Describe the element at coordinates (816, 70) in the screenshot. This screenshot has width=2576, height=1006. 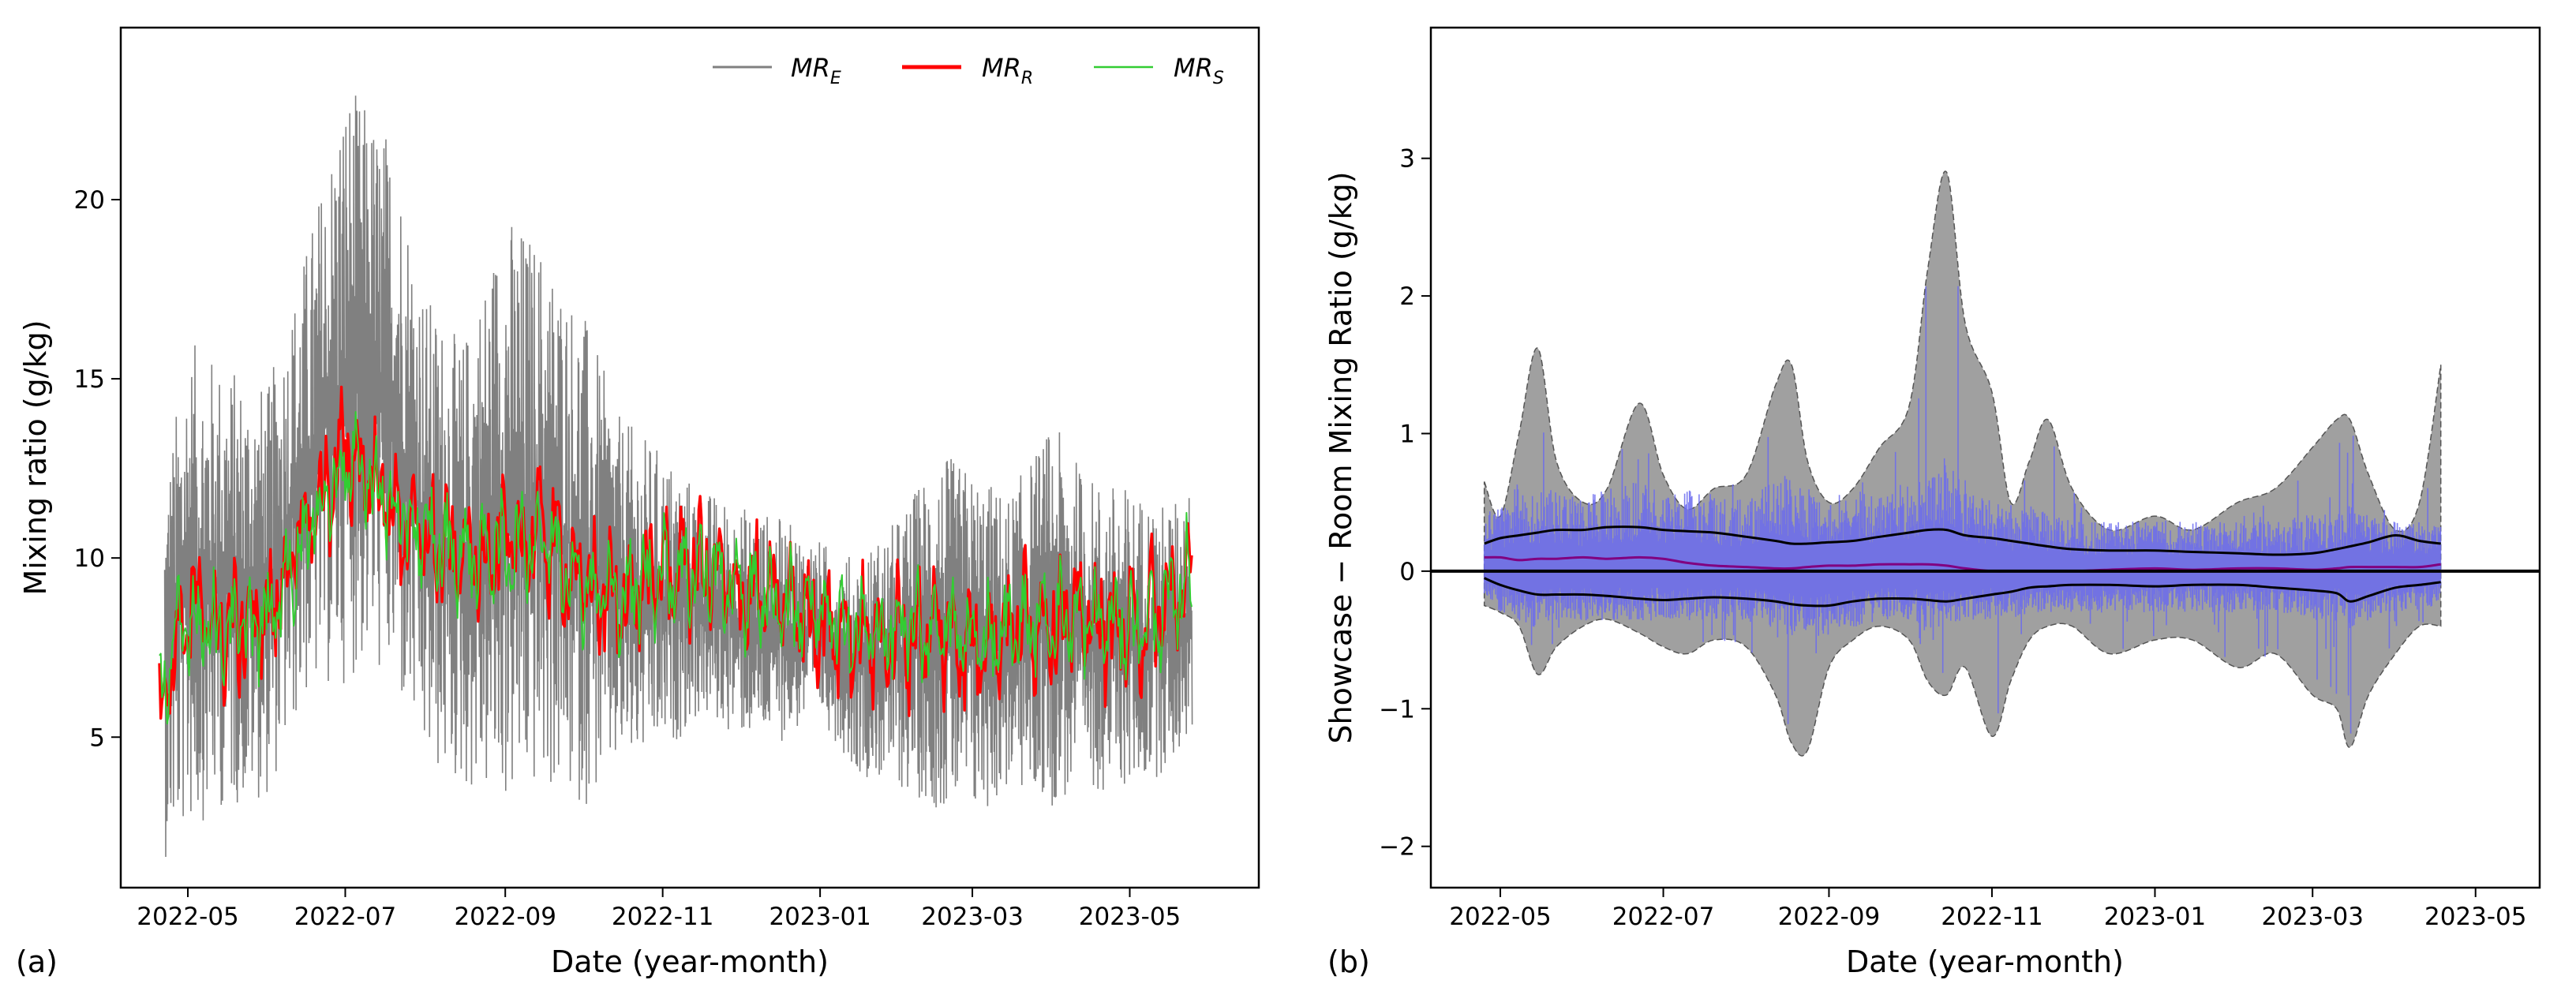
I see `legend-label-mr-e: MRE` at that location.